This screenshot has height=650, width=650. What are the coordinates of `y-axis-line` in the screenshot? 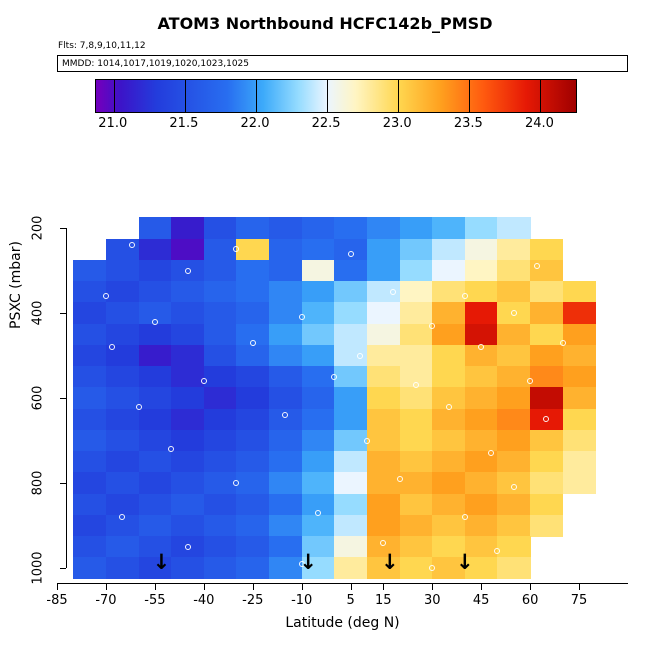 It's located at (66, 398).